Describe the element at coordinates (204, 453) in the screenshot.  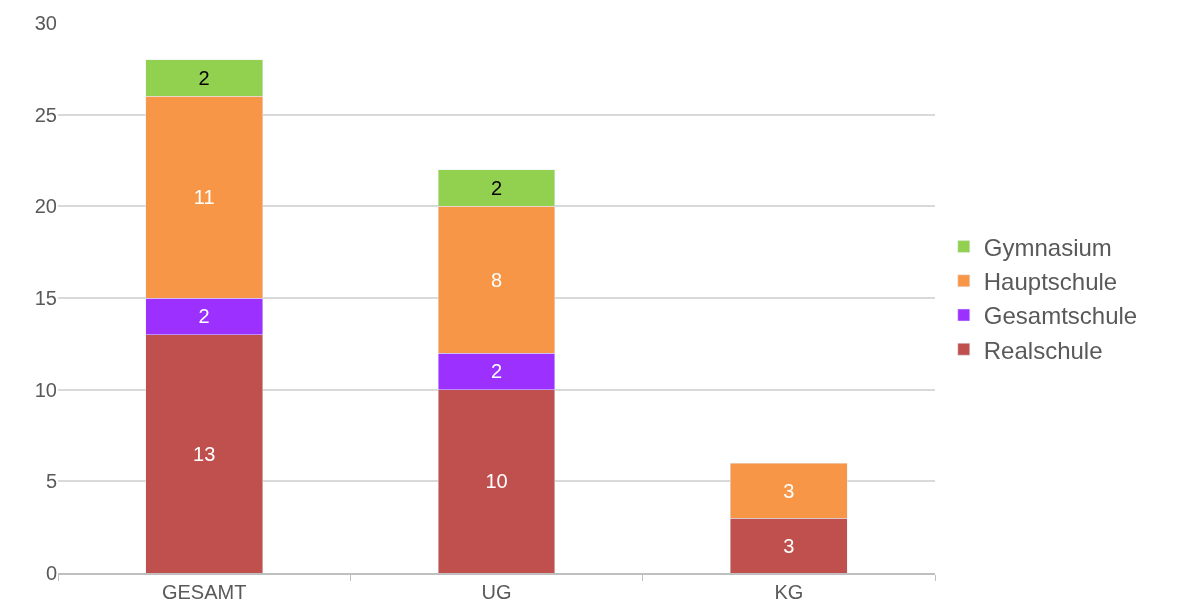
I see `data-label: 13` at that location.